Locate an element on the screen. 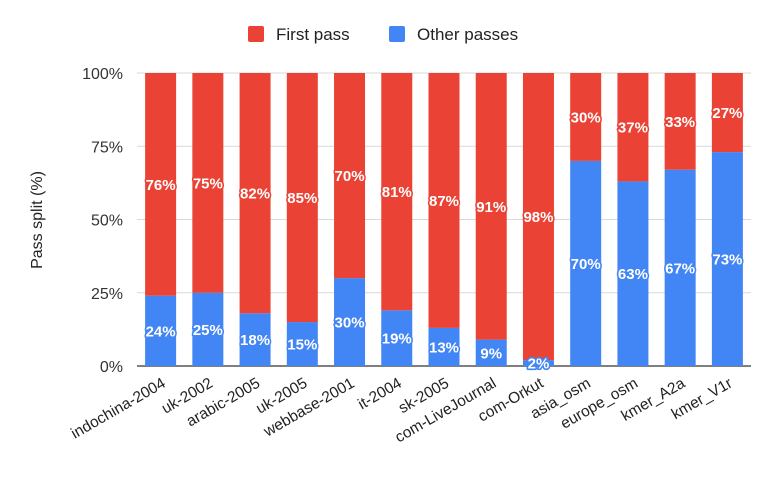 The image size is (781, 479). y-tick-label: 0% is located at coordinates (111, 367).